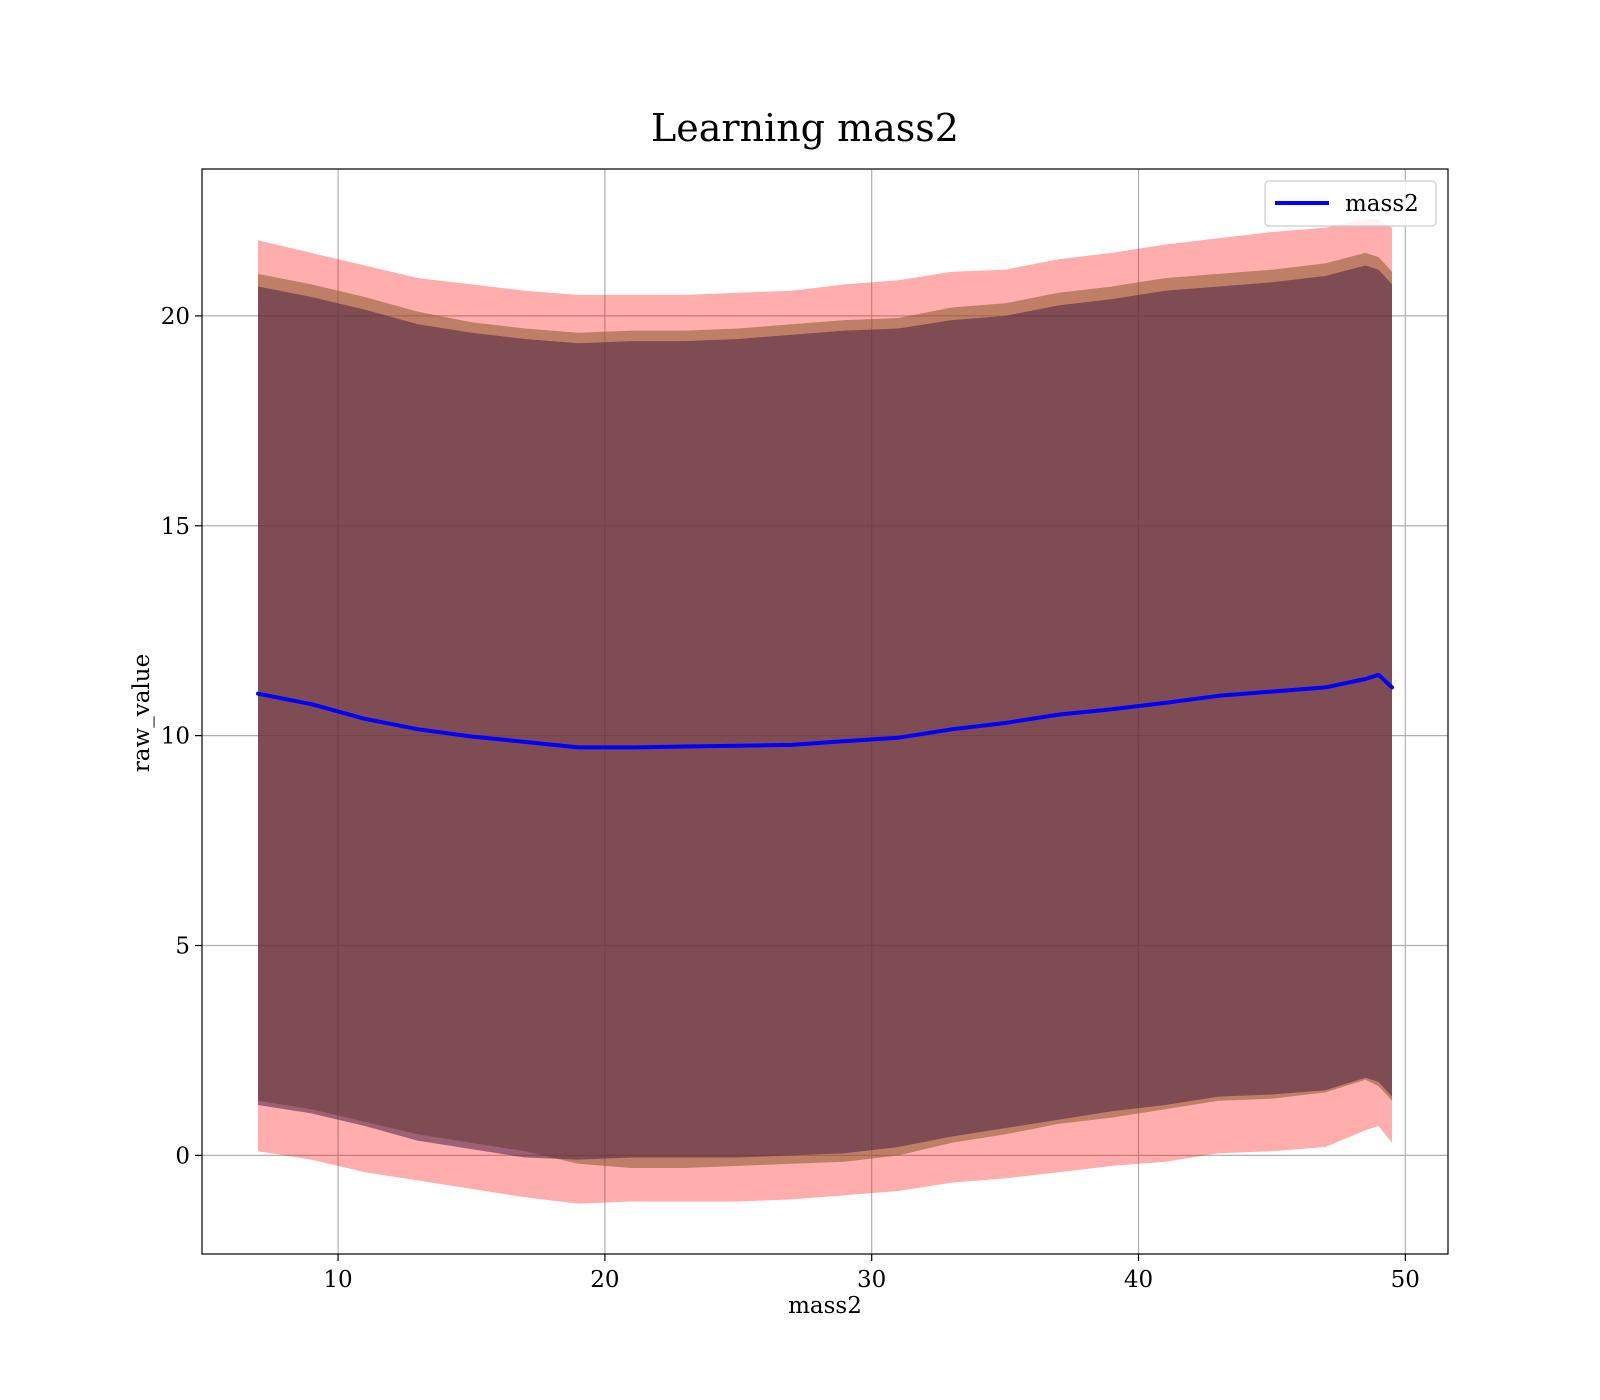 The width and height of the screenshot is (1600, 1400). I want to click on series-line-mass2, so click(825, 711).